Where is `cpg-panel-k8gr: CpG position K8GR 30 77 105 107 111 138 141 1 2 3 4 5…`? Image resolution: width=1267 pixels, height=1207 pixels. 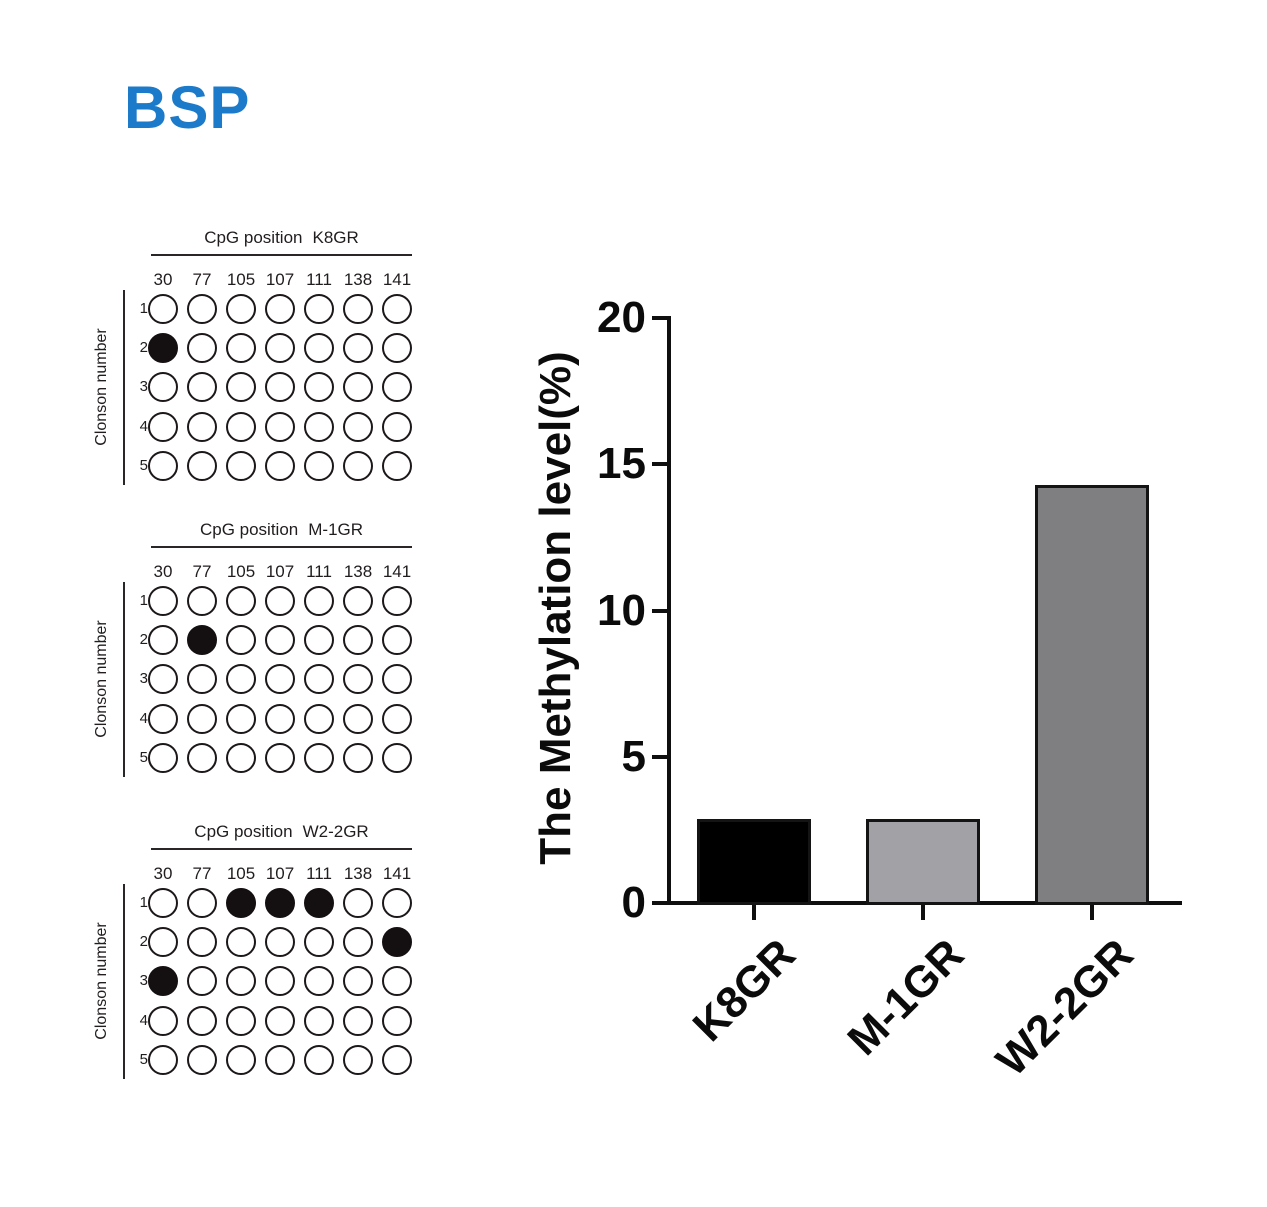
cpg-panel-k8gr: CpG position K8GR 30 77 105 107 111 138 141 1 2 3 4 5… is located at coordinates (260, 365).